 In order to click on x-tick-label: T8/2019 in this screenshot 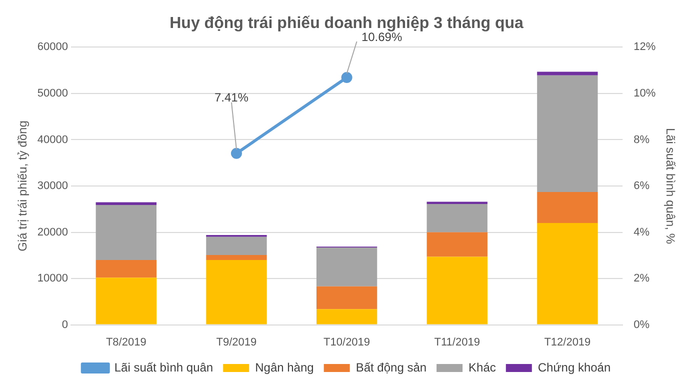, I will do `click(126, 342)`.